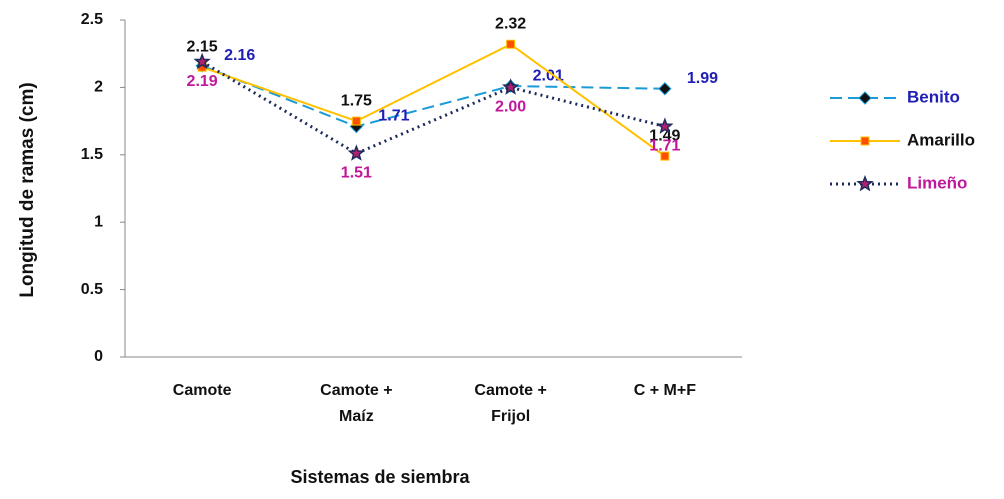 The height and width of the screenshot is (499, 1004). Describe the element at coordinates (664, 135) in the screenshot. I see `data-label: 1.49` at that location.